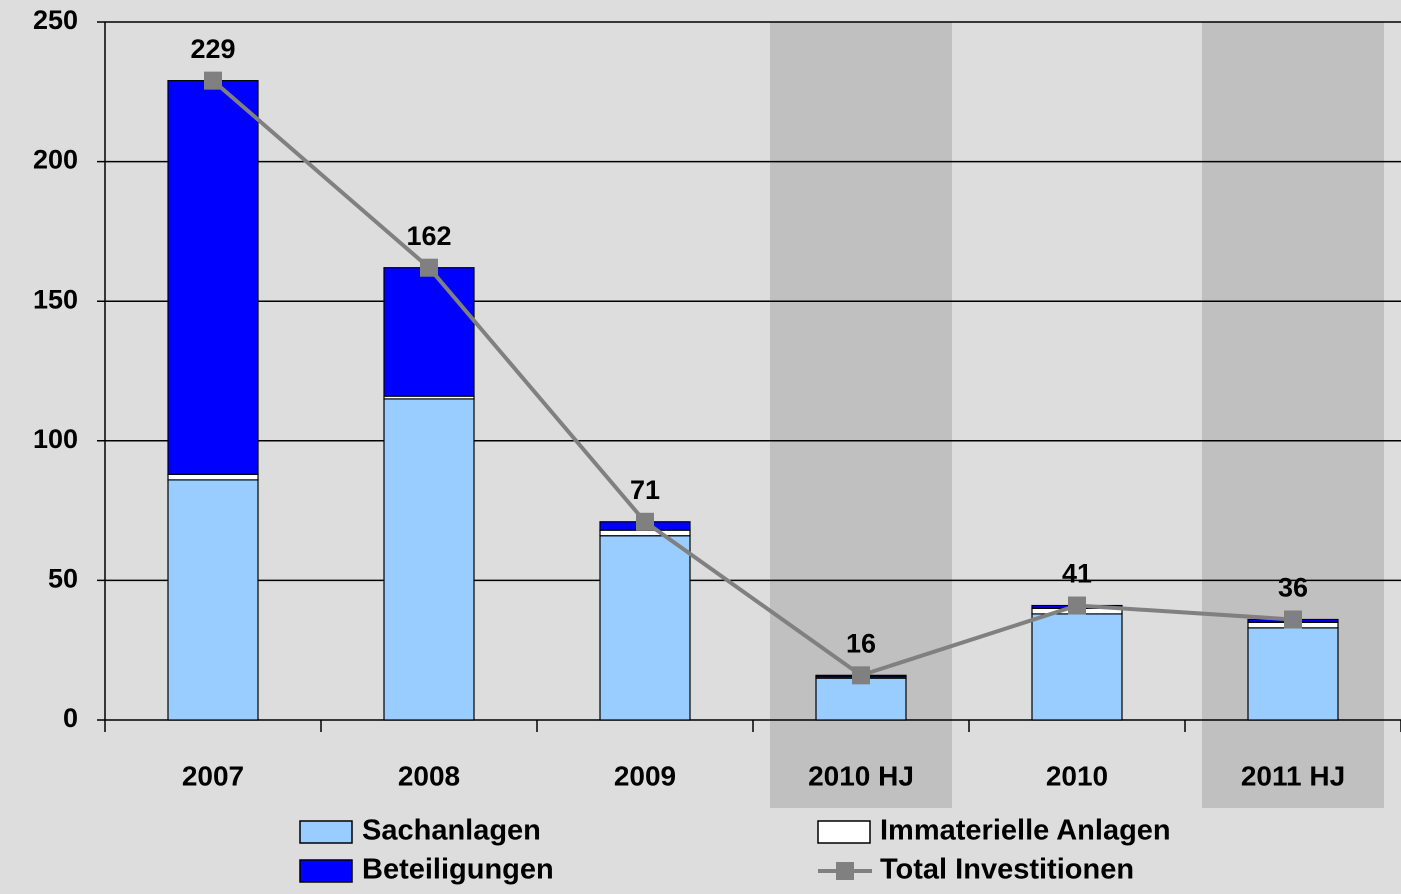 The height and width of the screenshot is (894, 1401). I want to click on x-tick-label: 2007, so click(213, 775).